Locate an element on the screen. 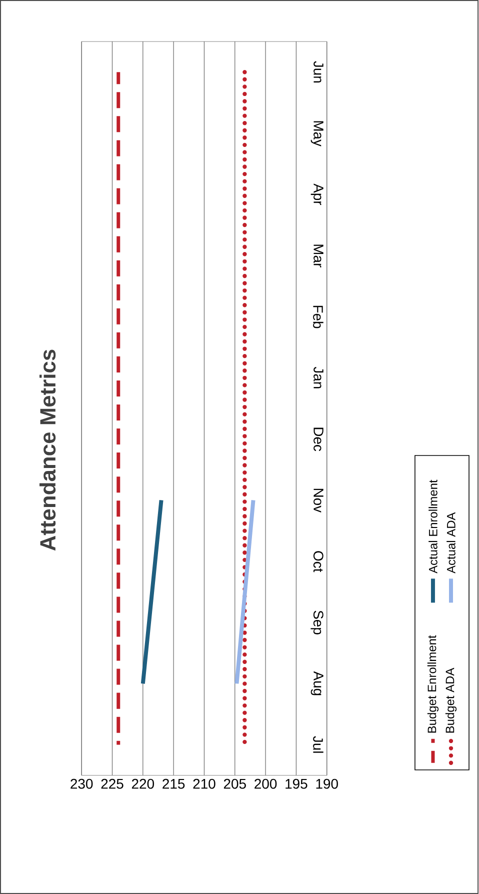 The image size is (479, 894). y-tick-label: Nov is located at coordinates (319, 500).